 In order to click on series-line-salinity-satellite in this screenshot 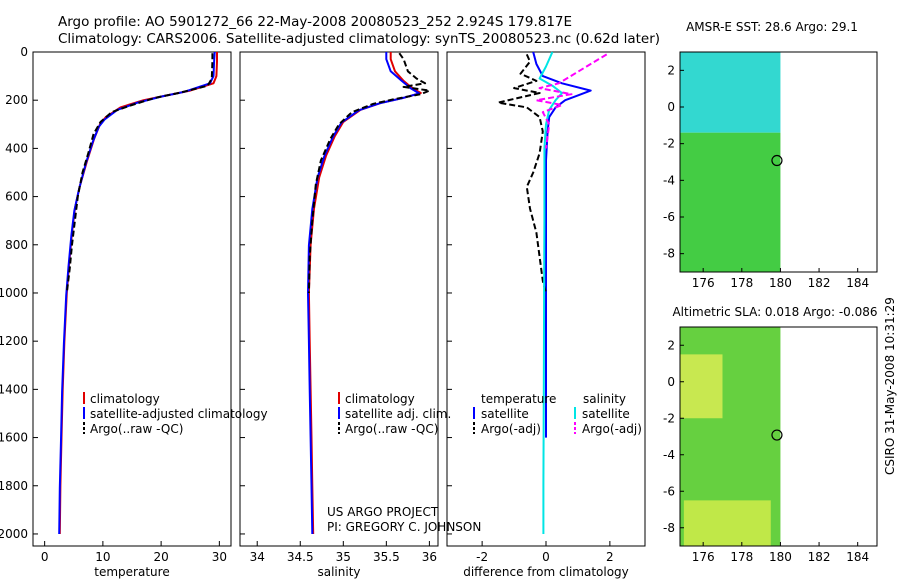, I will do `click(550, 292)`.